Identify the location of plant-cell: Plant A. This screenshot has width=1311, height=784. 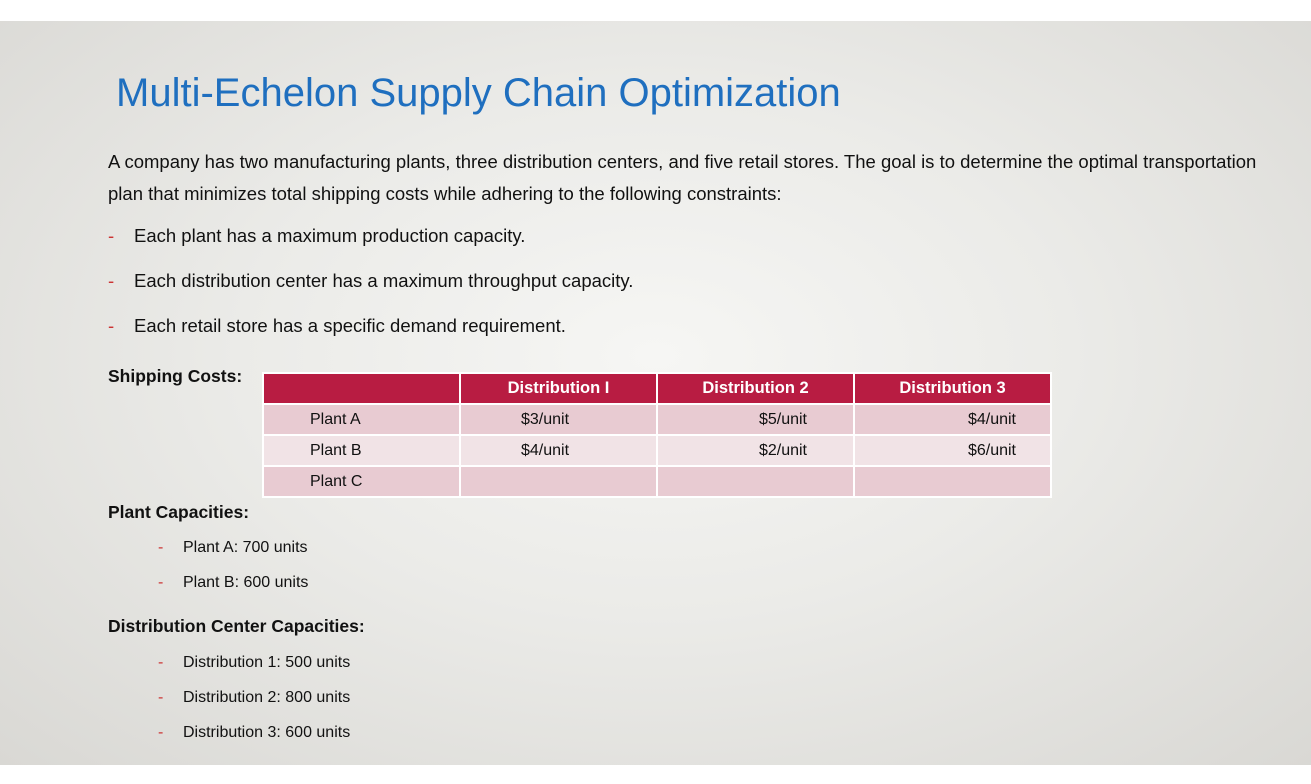
(361, 419).